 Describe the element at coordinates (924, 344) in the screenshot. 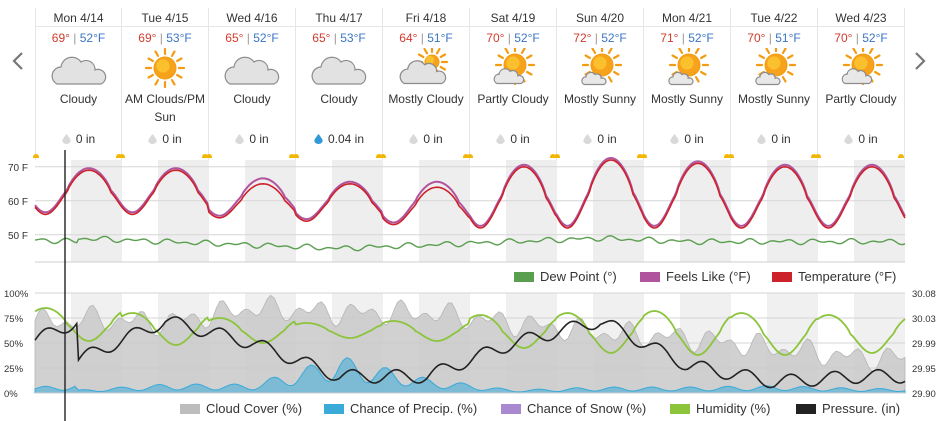

I see `pressure-tick-label: 29.99` at that location.